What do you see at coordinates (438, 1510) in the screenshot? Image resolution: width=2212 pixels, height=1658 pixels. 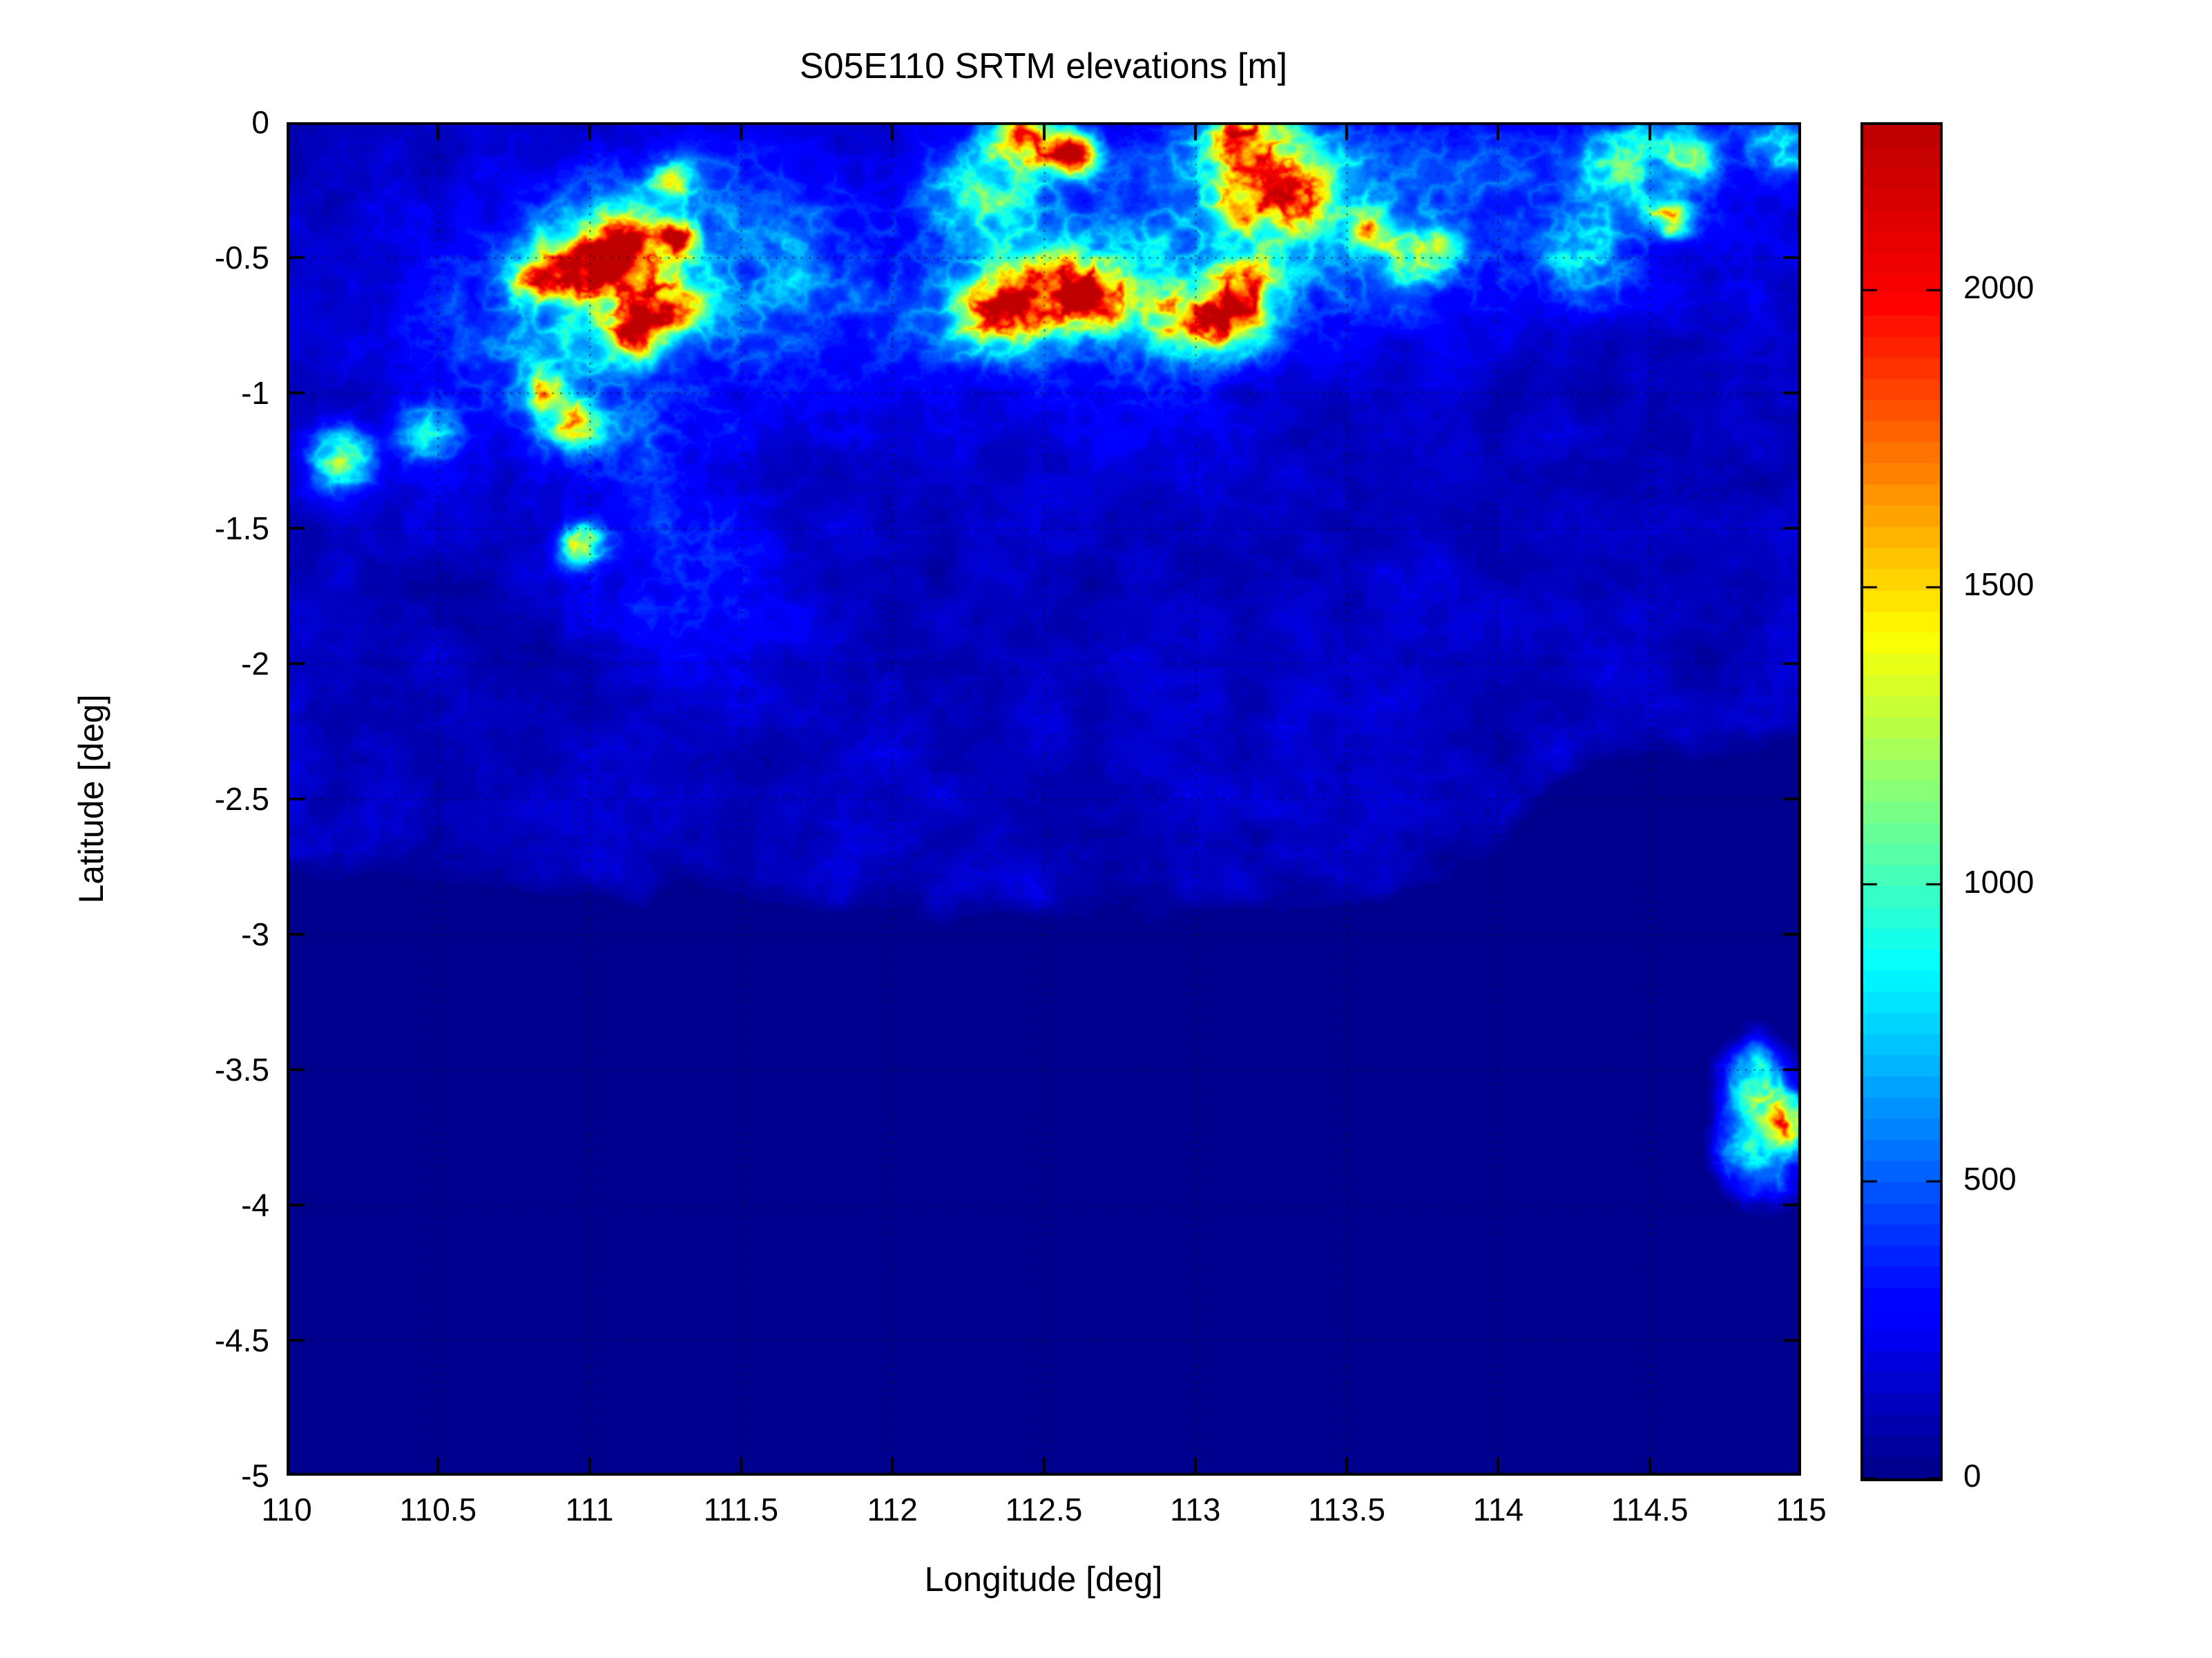 I see `x-tick-label: 110.5` at bounding box center [438, 1510].